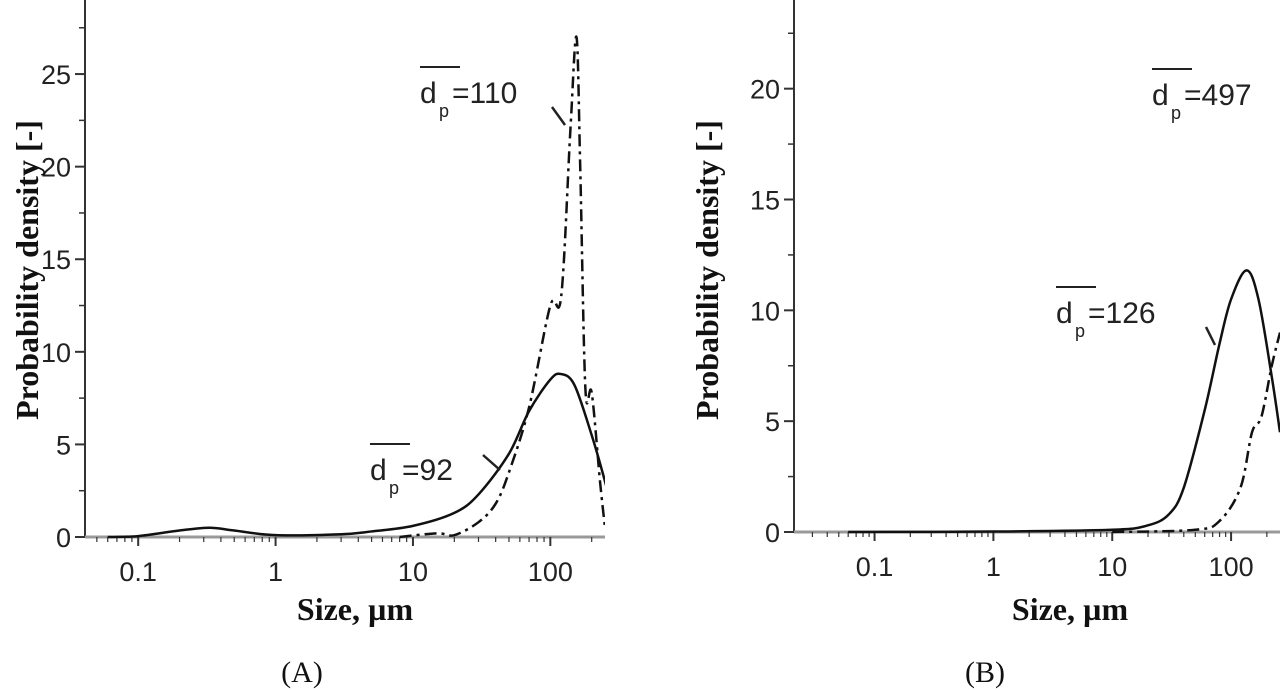 This screenshot has width=1280, height=690. What do you see at coordinates (484, 93) in the screenshot?
I see `annotation-value: =110` at bounding box center [484, 93].